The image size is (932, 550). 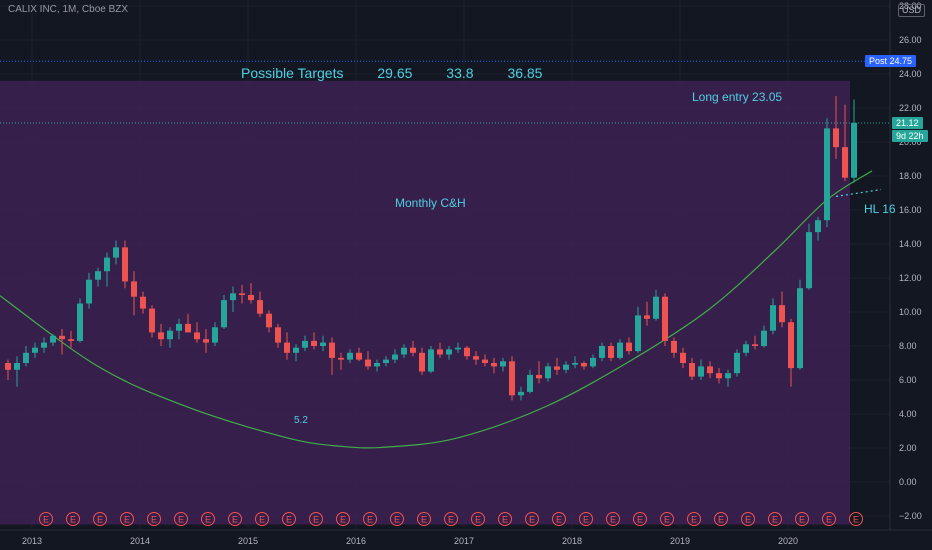 I want to click on targets-label: Possible Targets, so click(x=292, y=73).